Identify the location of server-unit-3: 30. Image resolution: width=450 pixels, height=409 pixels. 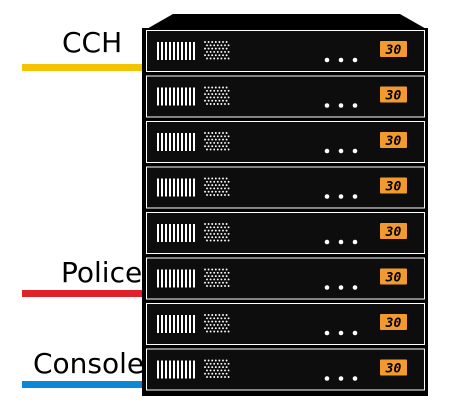
(285, 142).